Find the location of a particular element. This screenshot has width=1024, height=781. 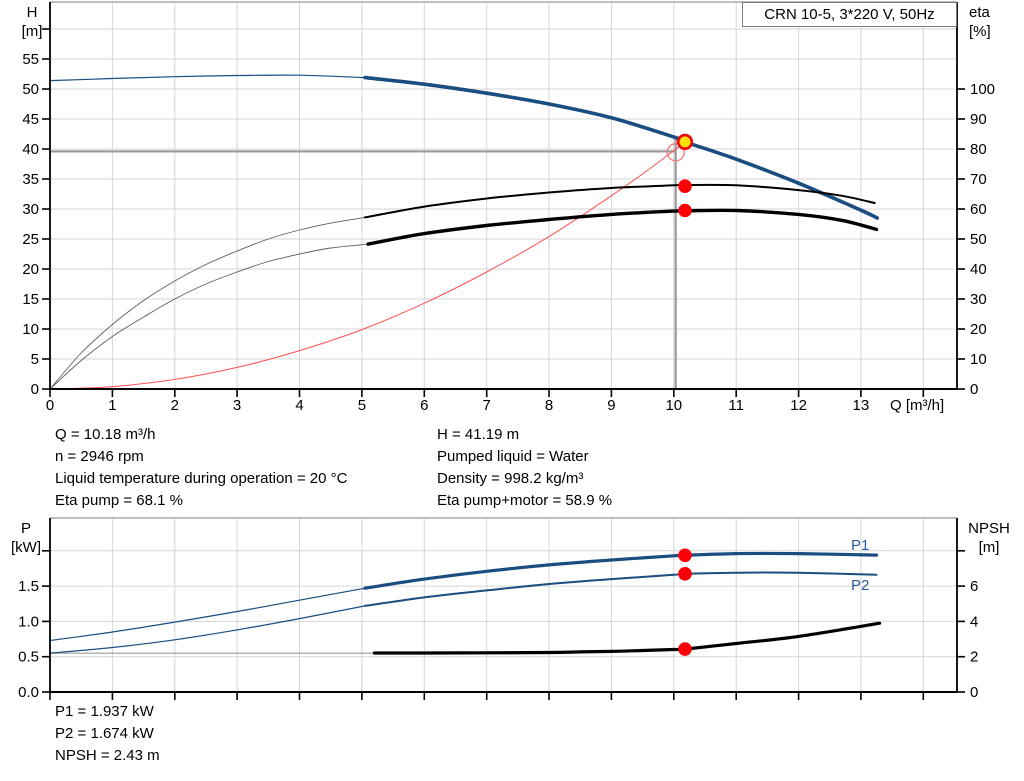

npsh-axis-title: NPSH [m] is located at coordinates (989, 538).